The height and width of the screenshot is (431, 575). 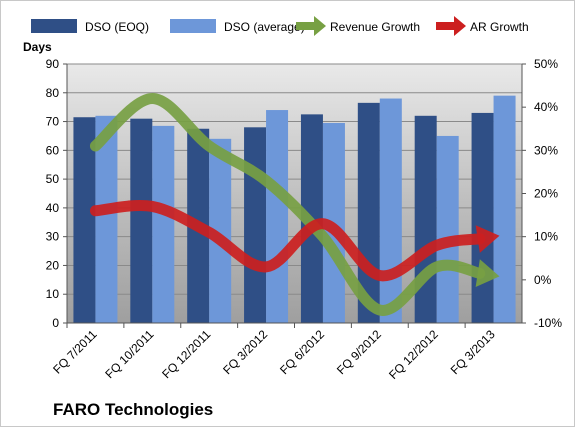 I want to click on ar-growth-arrowhead, so click(x=487, y=239).